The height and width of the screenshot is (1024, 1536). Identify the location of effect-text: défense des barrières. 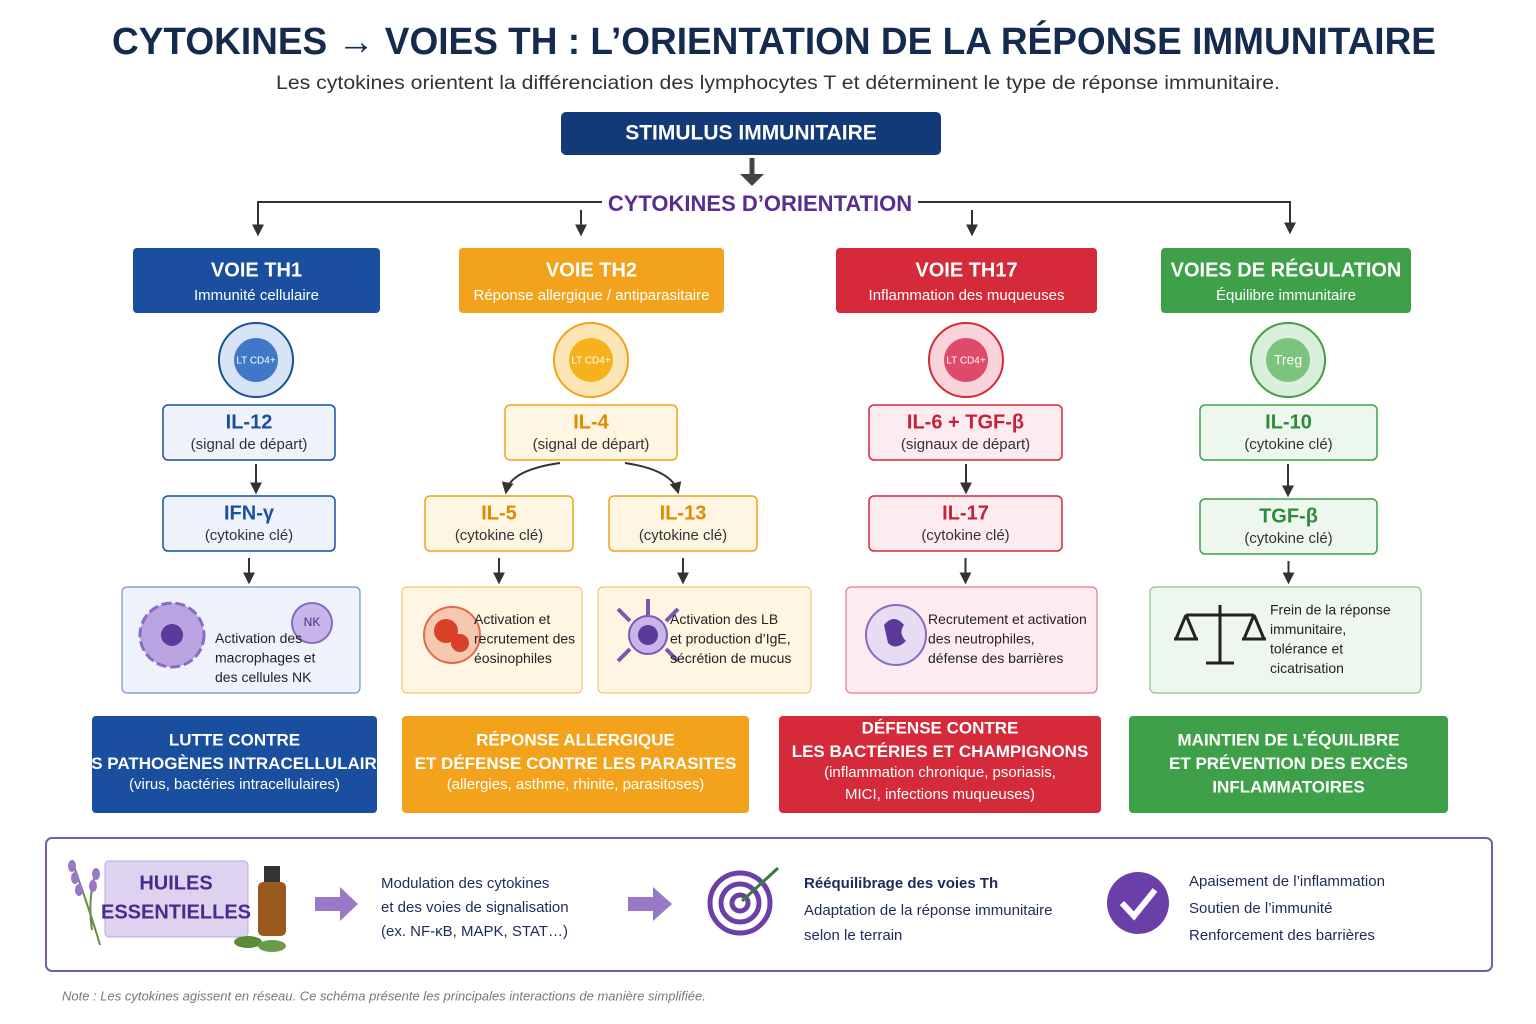
(995, 658).